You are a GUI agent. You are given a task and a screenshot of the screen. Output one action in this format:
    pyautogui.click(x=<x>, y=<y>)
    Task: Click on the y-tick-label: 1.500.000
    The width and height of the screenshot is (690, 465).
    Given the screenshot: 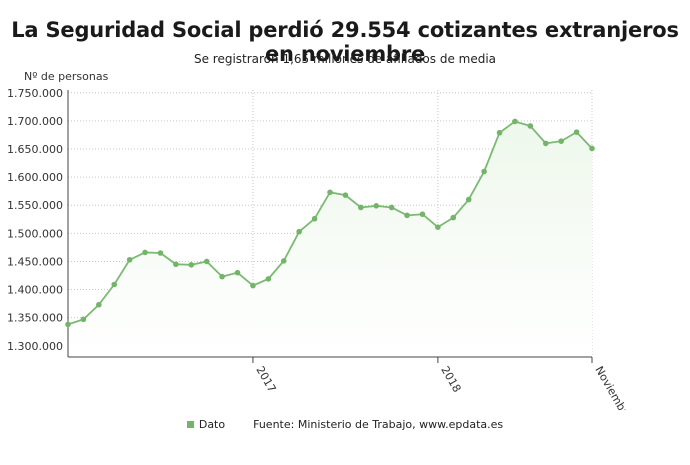 What is the action you would take?
    pyautogui.click(x=35, y=233)
    